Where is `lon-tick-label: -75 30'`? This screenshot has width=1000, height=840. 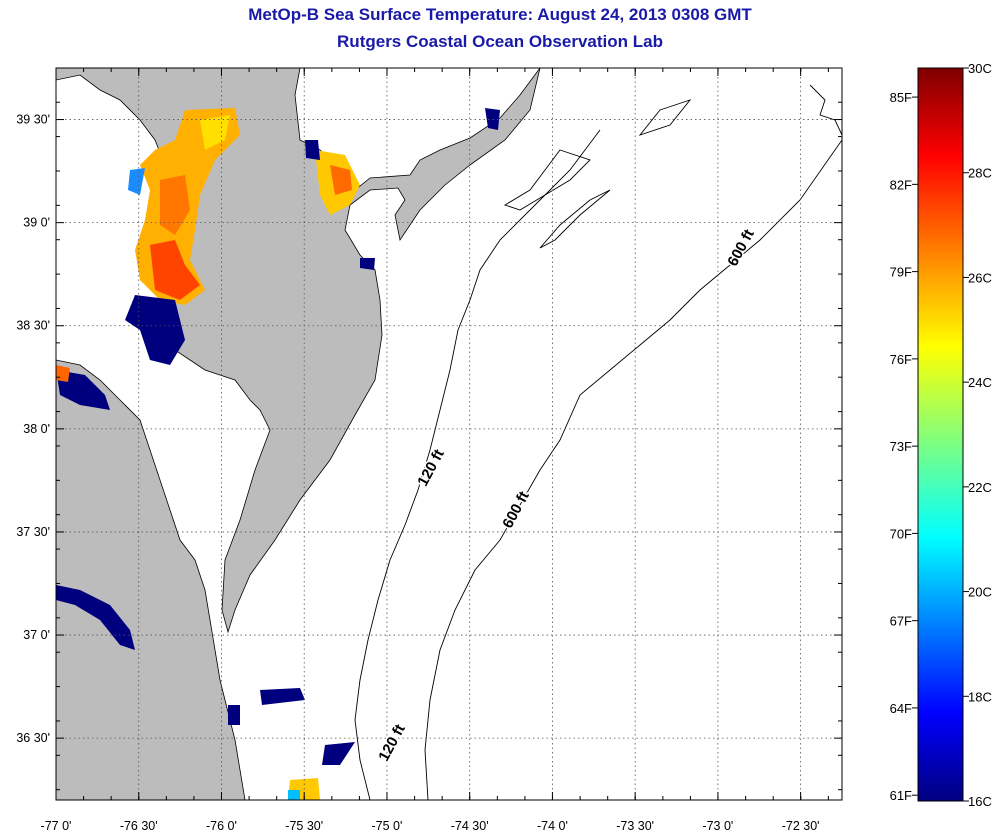 lon-tick-label: -75 30' is located at coordinates (304, 826).